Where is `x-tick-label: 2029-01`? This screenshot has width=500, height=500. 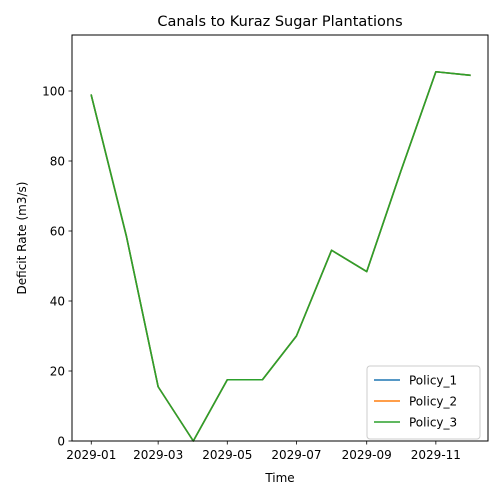 x-tick-label: 2029-01 is located at coordinates (91, 455).